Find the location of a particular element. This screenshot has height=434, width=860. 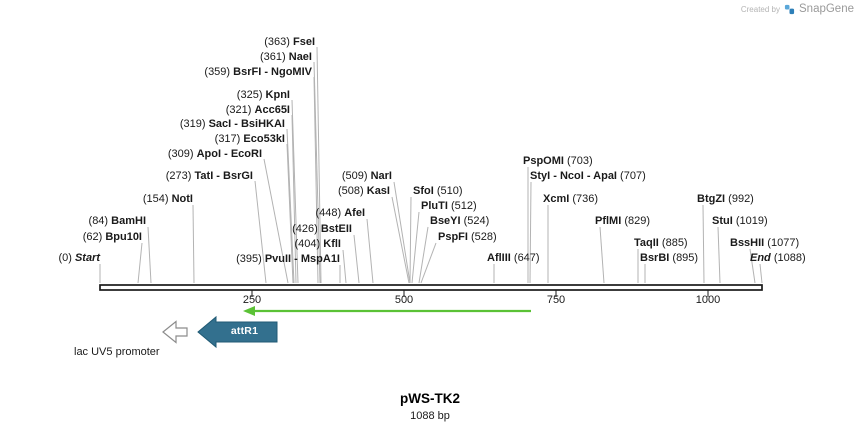

promoter-arrow-icon is located at coordinates (175, 332).